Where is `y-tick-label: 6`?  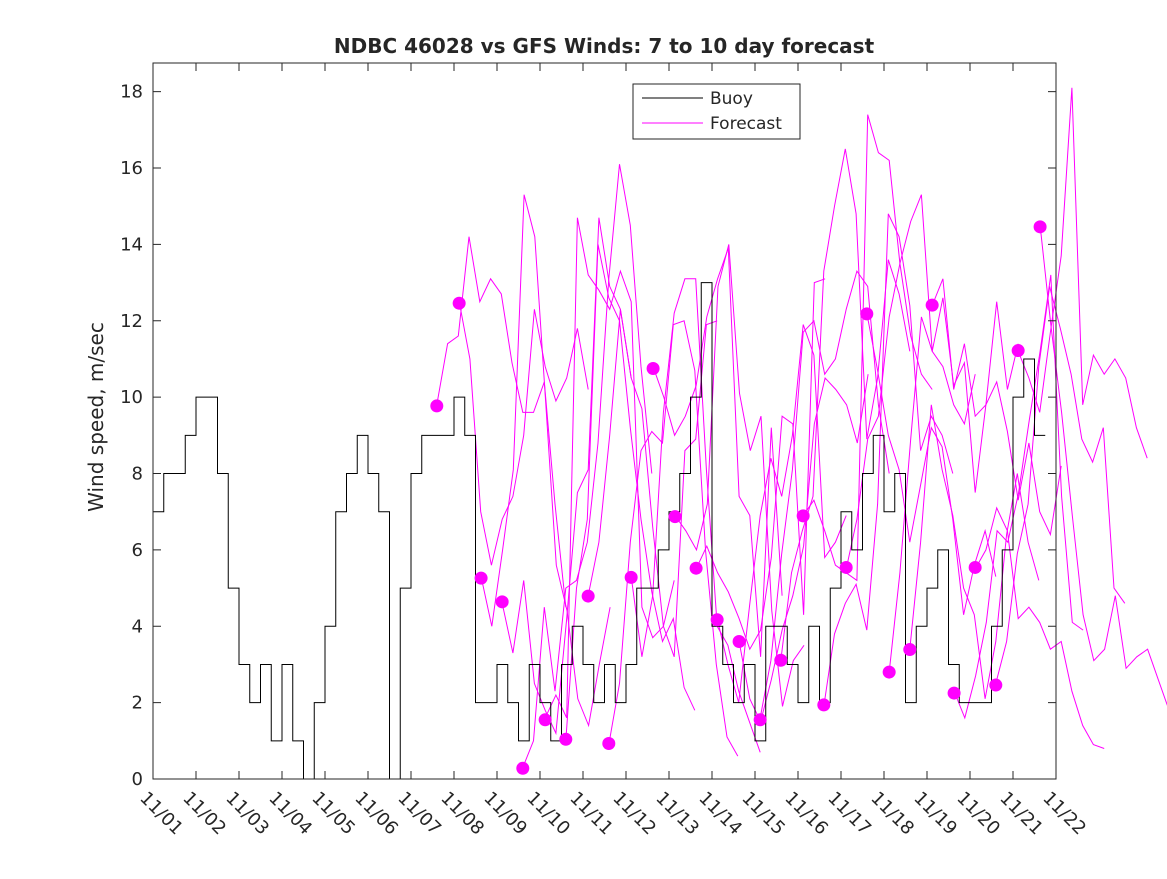
y-tick-label: 6 is located at coordinates (137, 550).